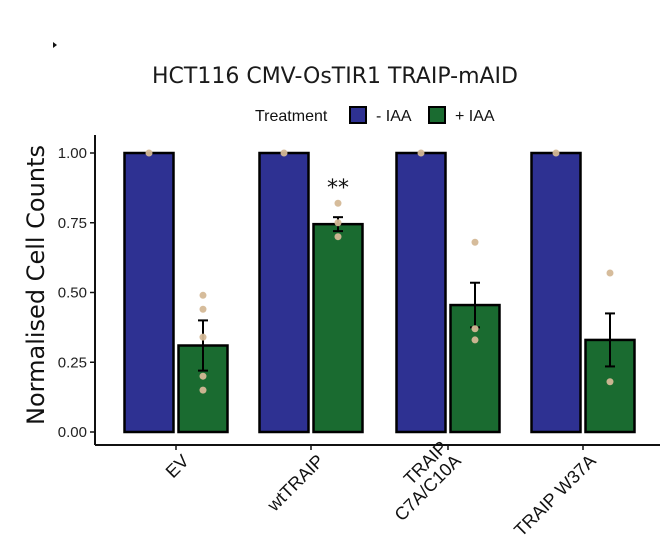  I want to click on stray-mark, so click(55, 45).